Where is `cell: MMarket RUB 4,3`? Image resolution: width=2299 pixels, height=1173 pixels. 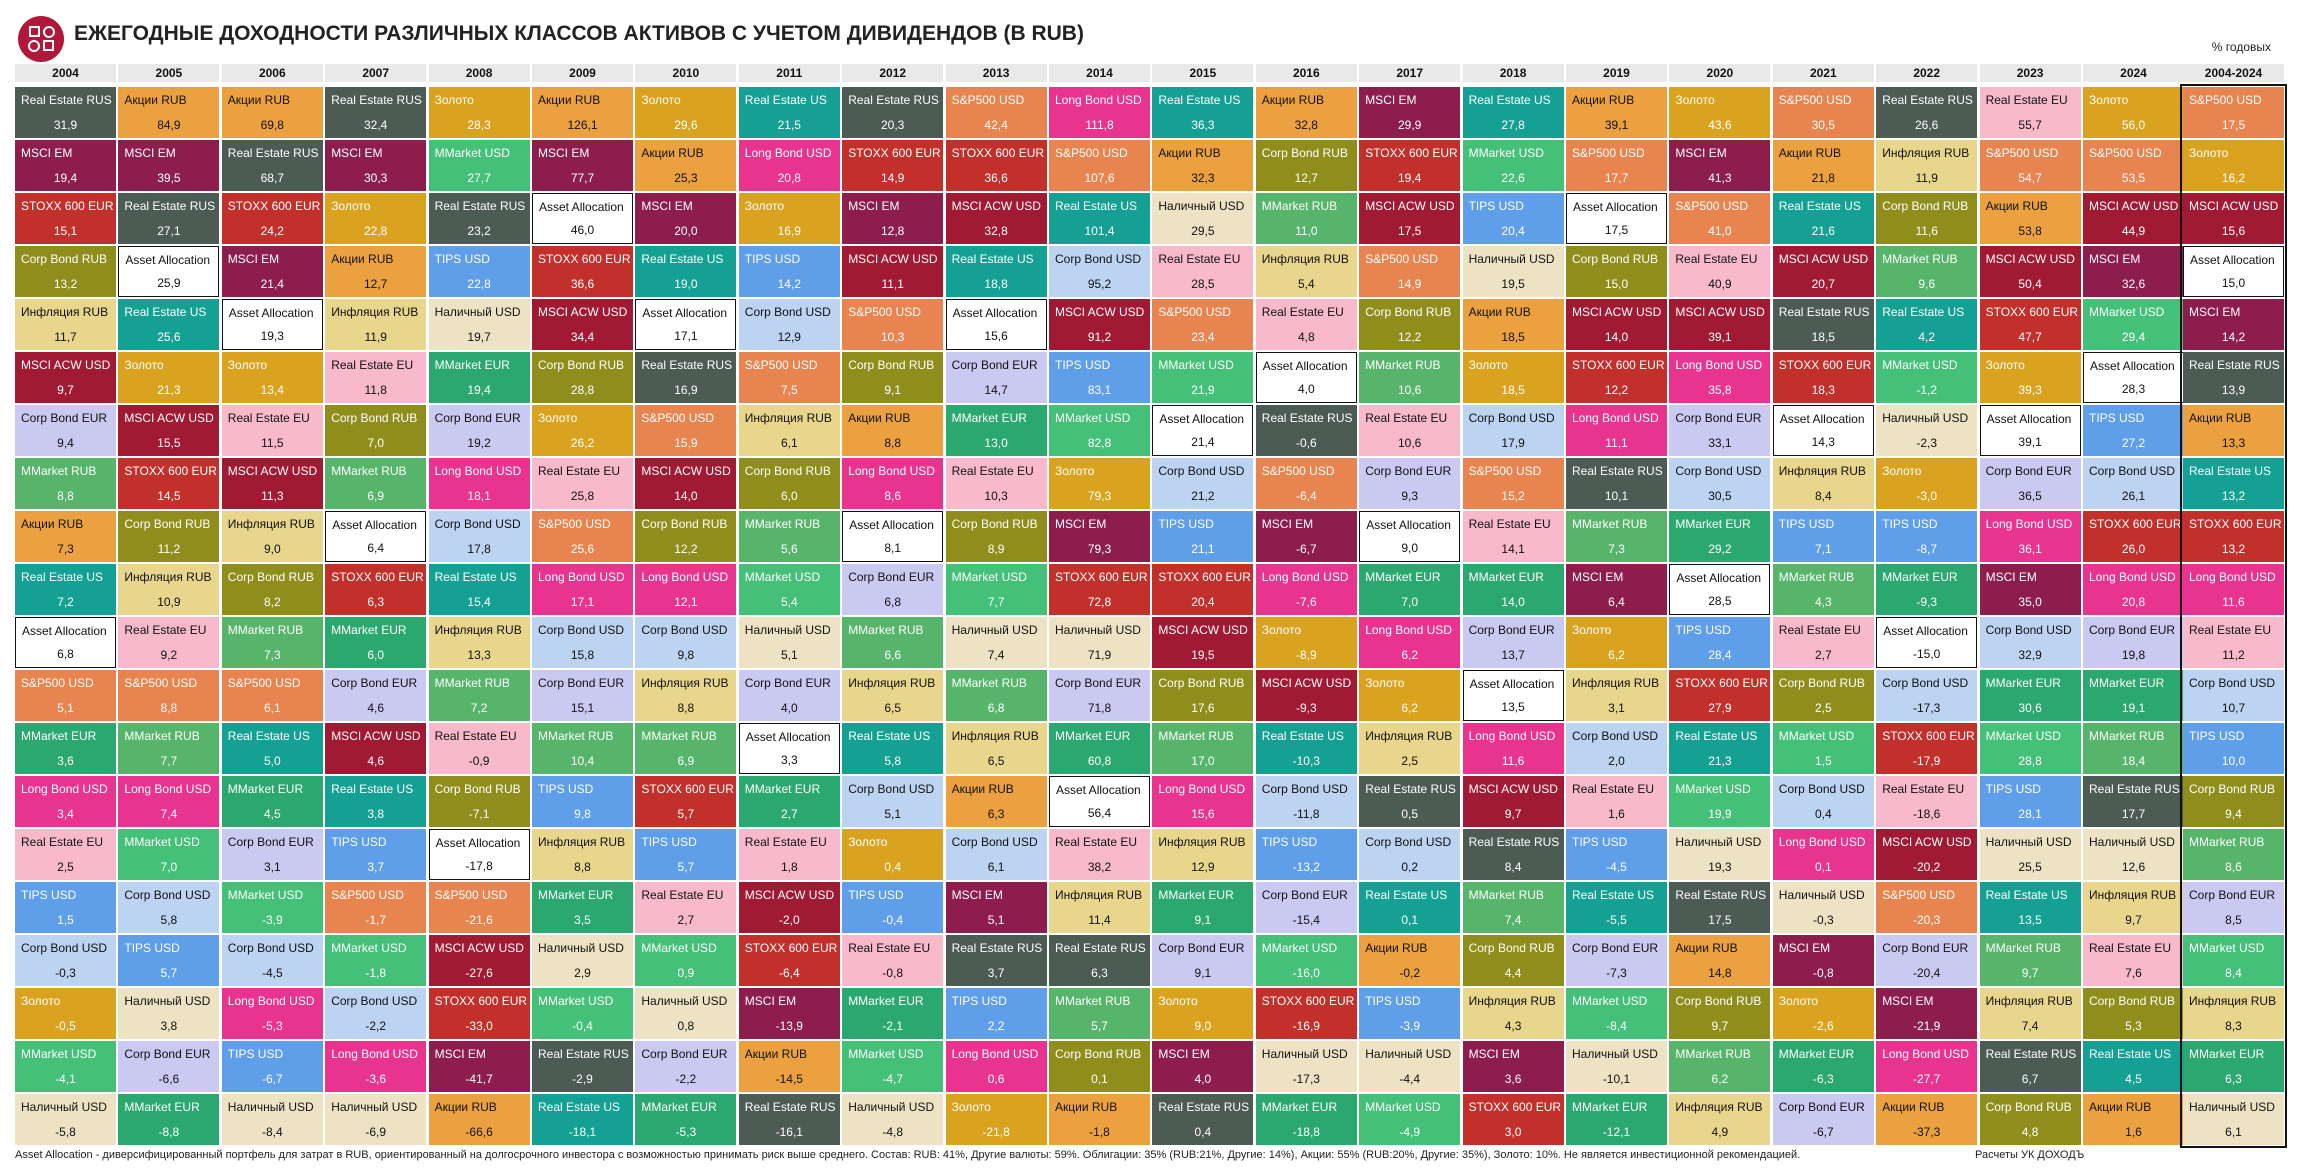
cell: MMarket RUB 4,3 is located at coordinates (1823, 589).